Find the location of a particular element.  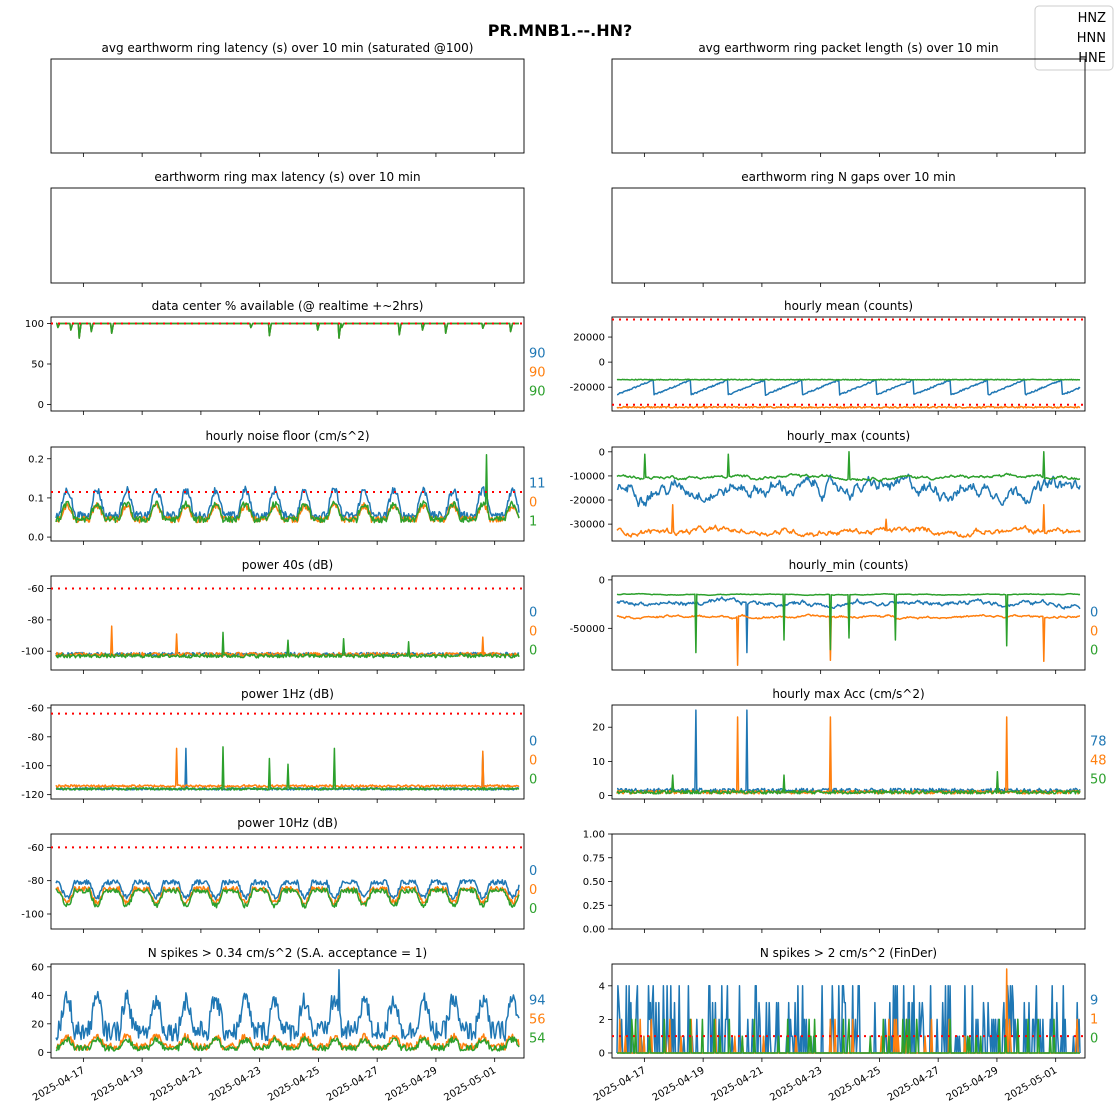

last-value-label: 48 is located at coordinates (1098, 760).